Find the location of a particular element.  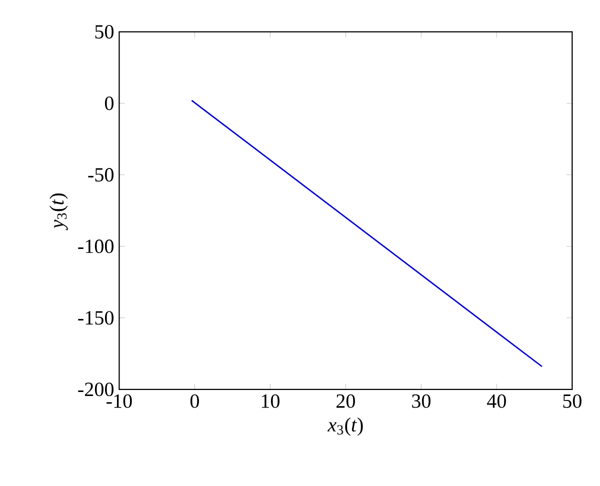

y-tick-label: -50 is located at coordinates (101, 175).